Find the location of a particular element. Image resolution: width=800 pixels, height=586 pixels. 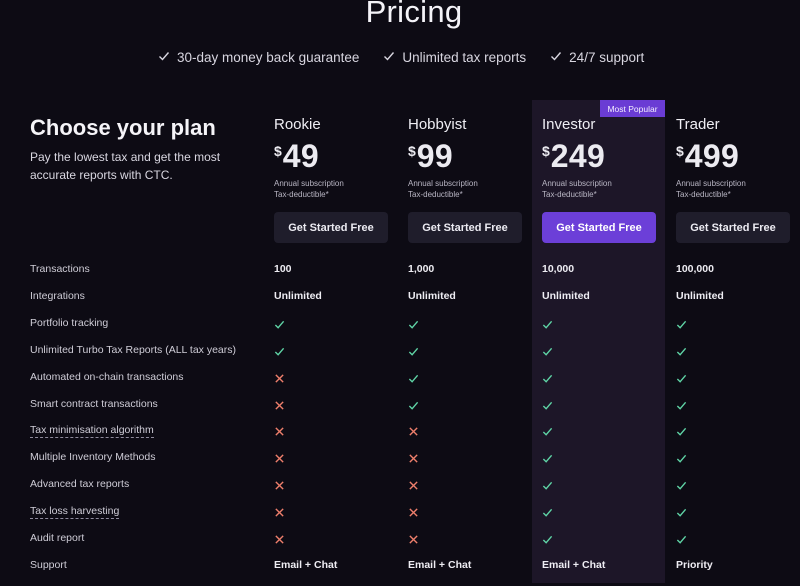

get-started-investor-button: Get Started Free is located at coordinates (599, 227).